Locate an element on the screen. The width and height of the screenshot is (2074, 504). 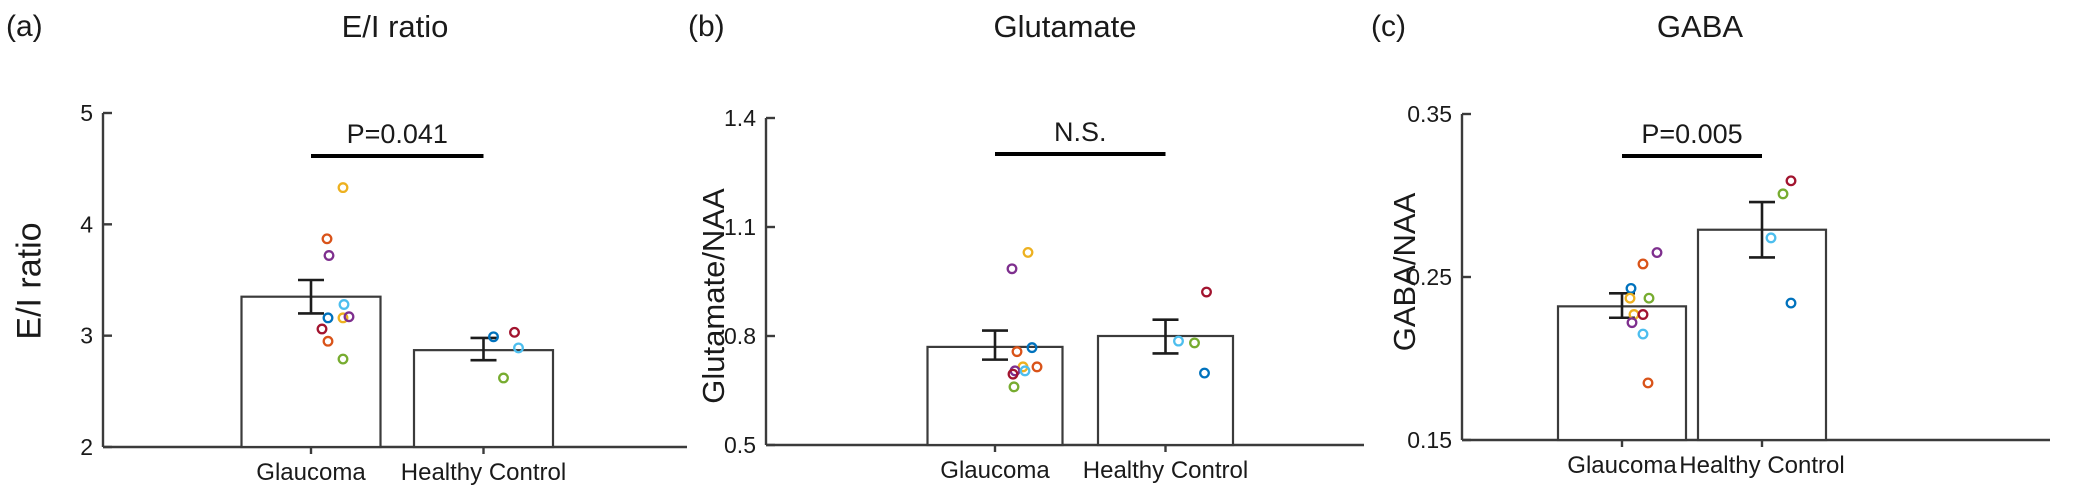
significance-label: P=0.005 is located at coordinates (1691, 134).